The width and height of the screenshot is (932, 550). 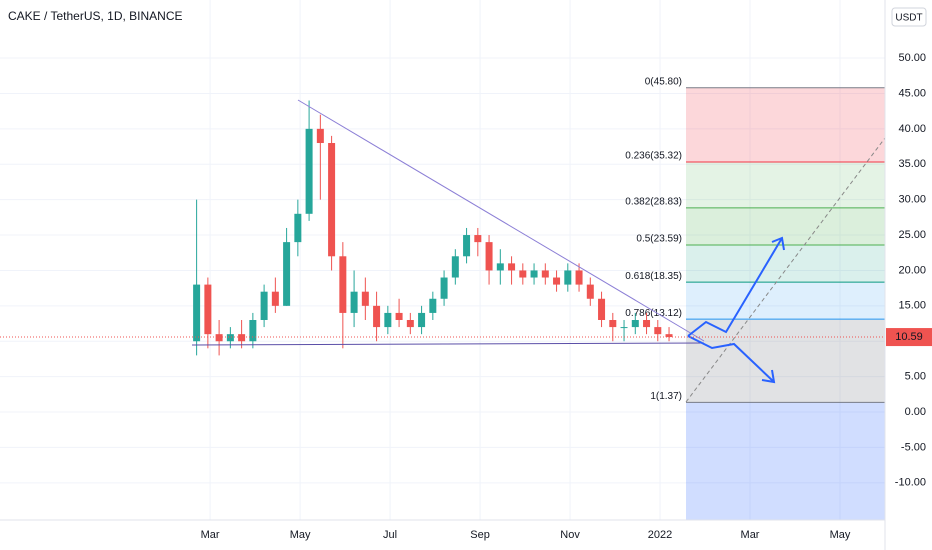 What do you see at coordinates (915, 377) in the screenshot?
I see `y-tick-label: 5.00` at bounding box center [915, 377].